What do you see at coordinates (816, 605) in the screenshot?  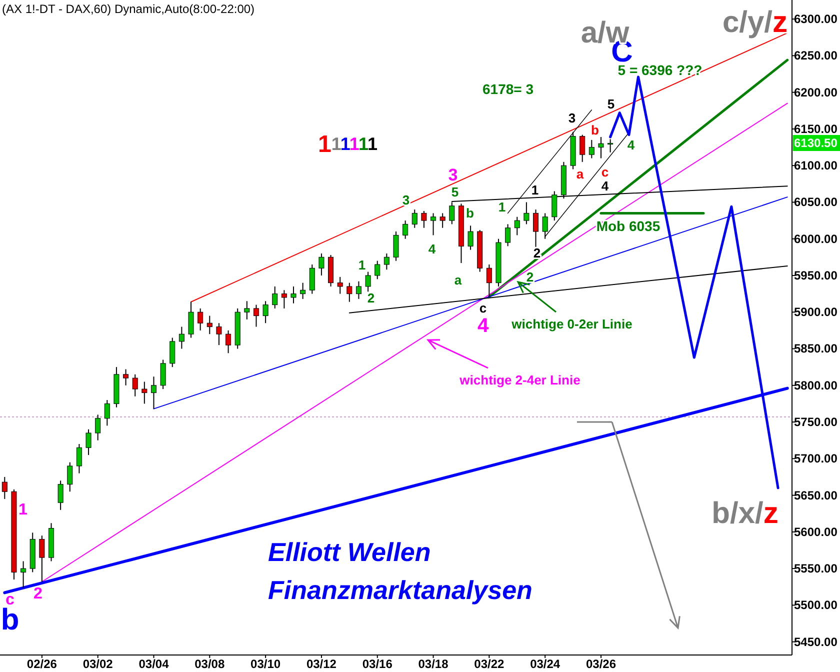 I see `y-tick-label: 5500.00` at bounding box center [816, 605].